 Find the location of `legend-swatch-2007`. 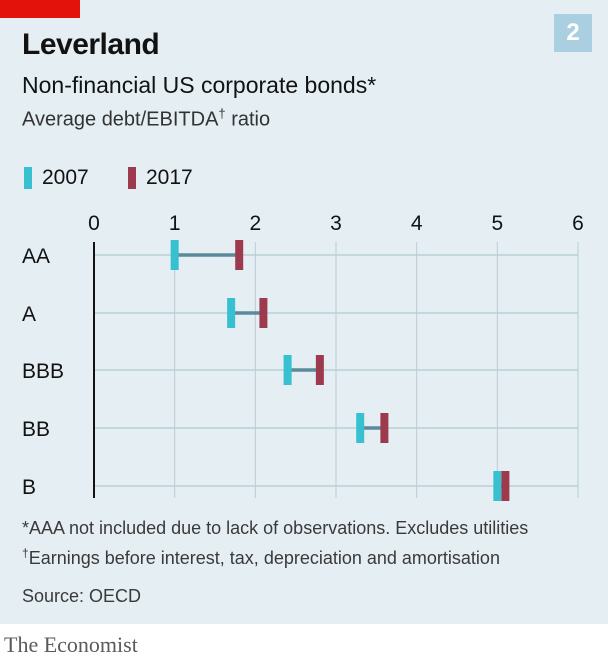

legend-swatch-2007 is located at coordinates (28, 178).